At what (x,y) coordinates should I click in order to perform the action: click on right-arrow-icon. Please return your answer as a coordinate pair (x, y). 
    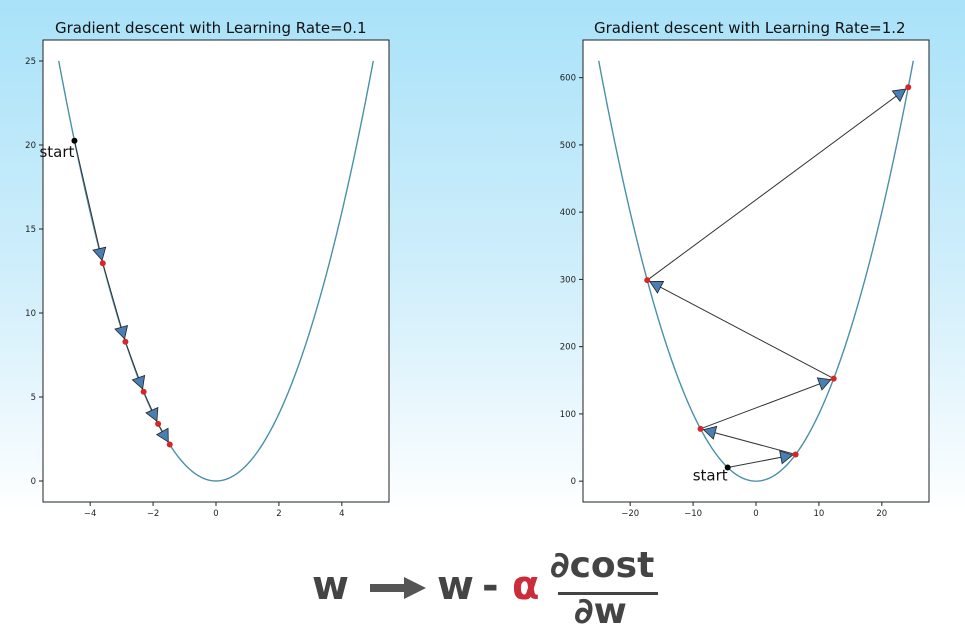
    Looking at the image, I should click on (398, 588).